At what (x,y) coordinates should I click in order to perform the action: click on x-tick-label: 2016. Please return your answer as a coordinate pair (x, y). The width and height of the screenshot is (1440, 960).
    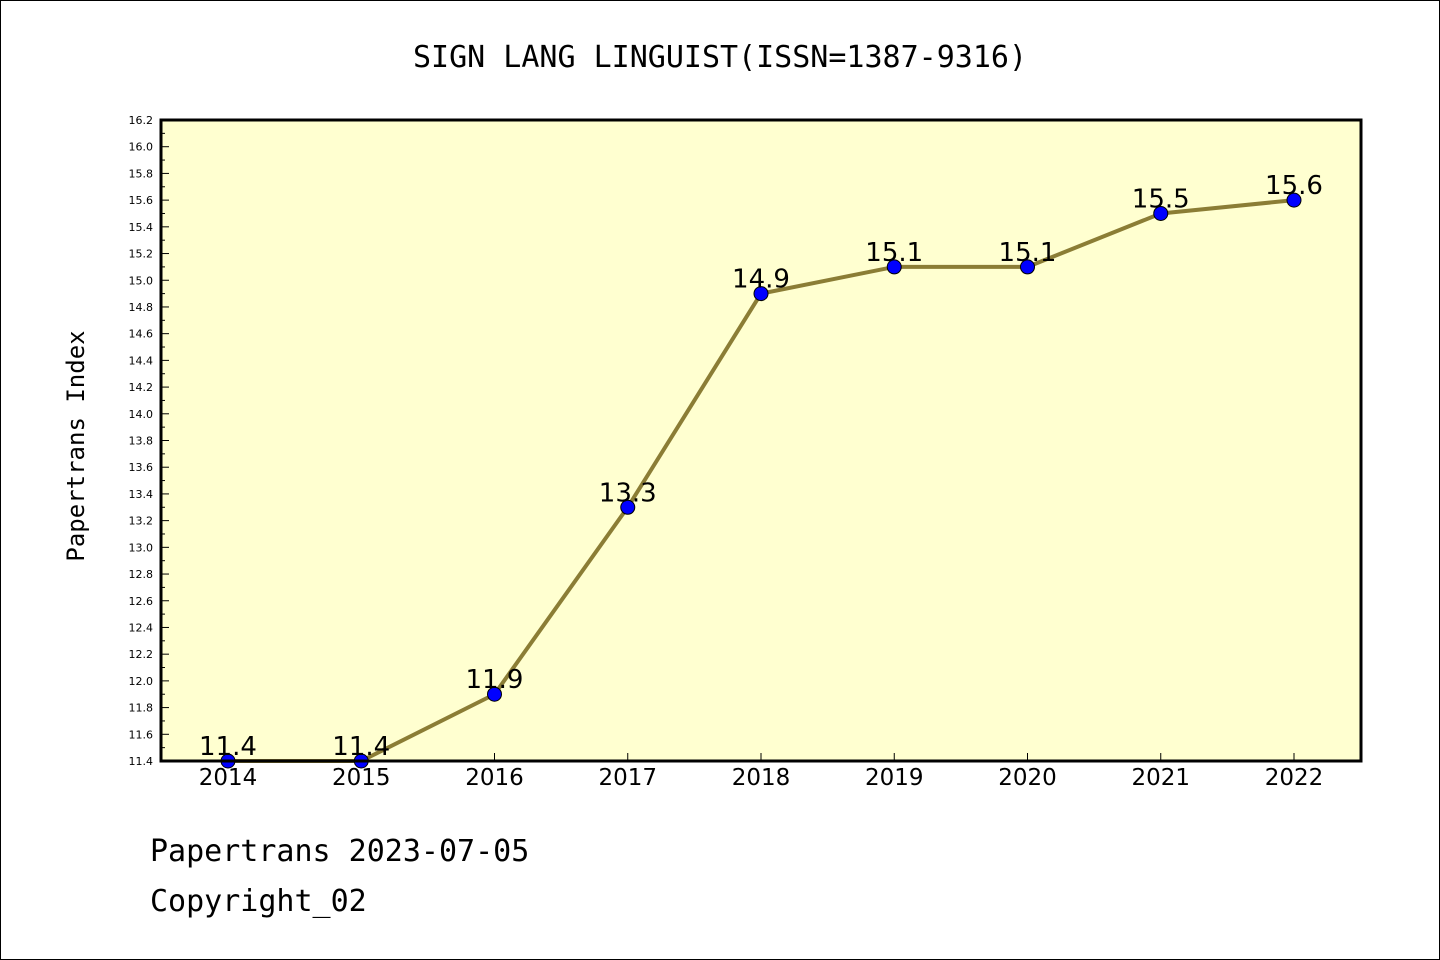
    Looking at the image, I should click on (494, 778).